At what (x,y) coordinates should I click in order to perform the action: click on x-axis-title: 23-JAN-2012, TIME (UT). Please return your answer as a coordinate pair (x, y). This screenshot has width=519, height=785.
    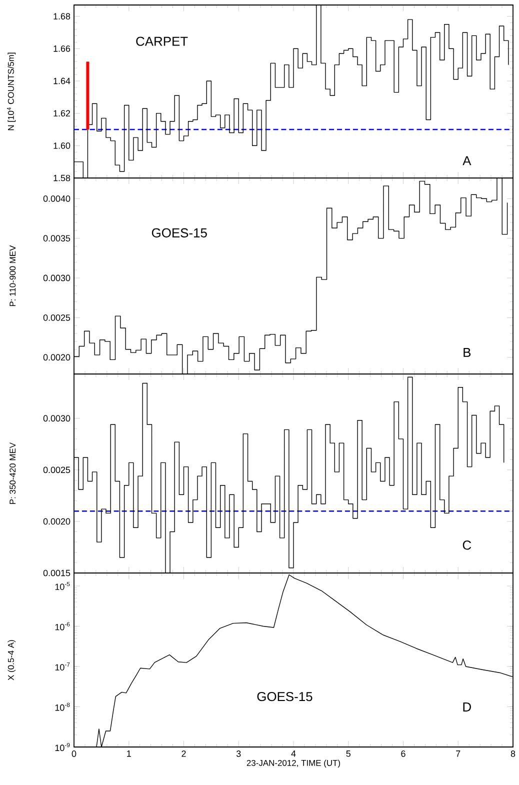
    Looking at the image, I should click on (293, 764).